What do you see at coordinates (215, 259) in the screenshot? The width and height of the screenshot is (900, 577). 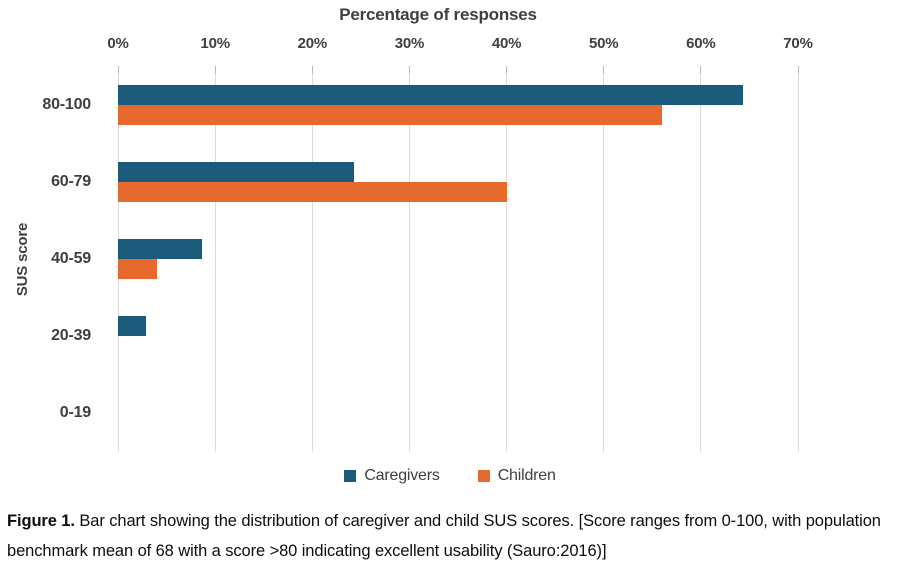 I see `gridline-10%` at bounding box center [215, 259].